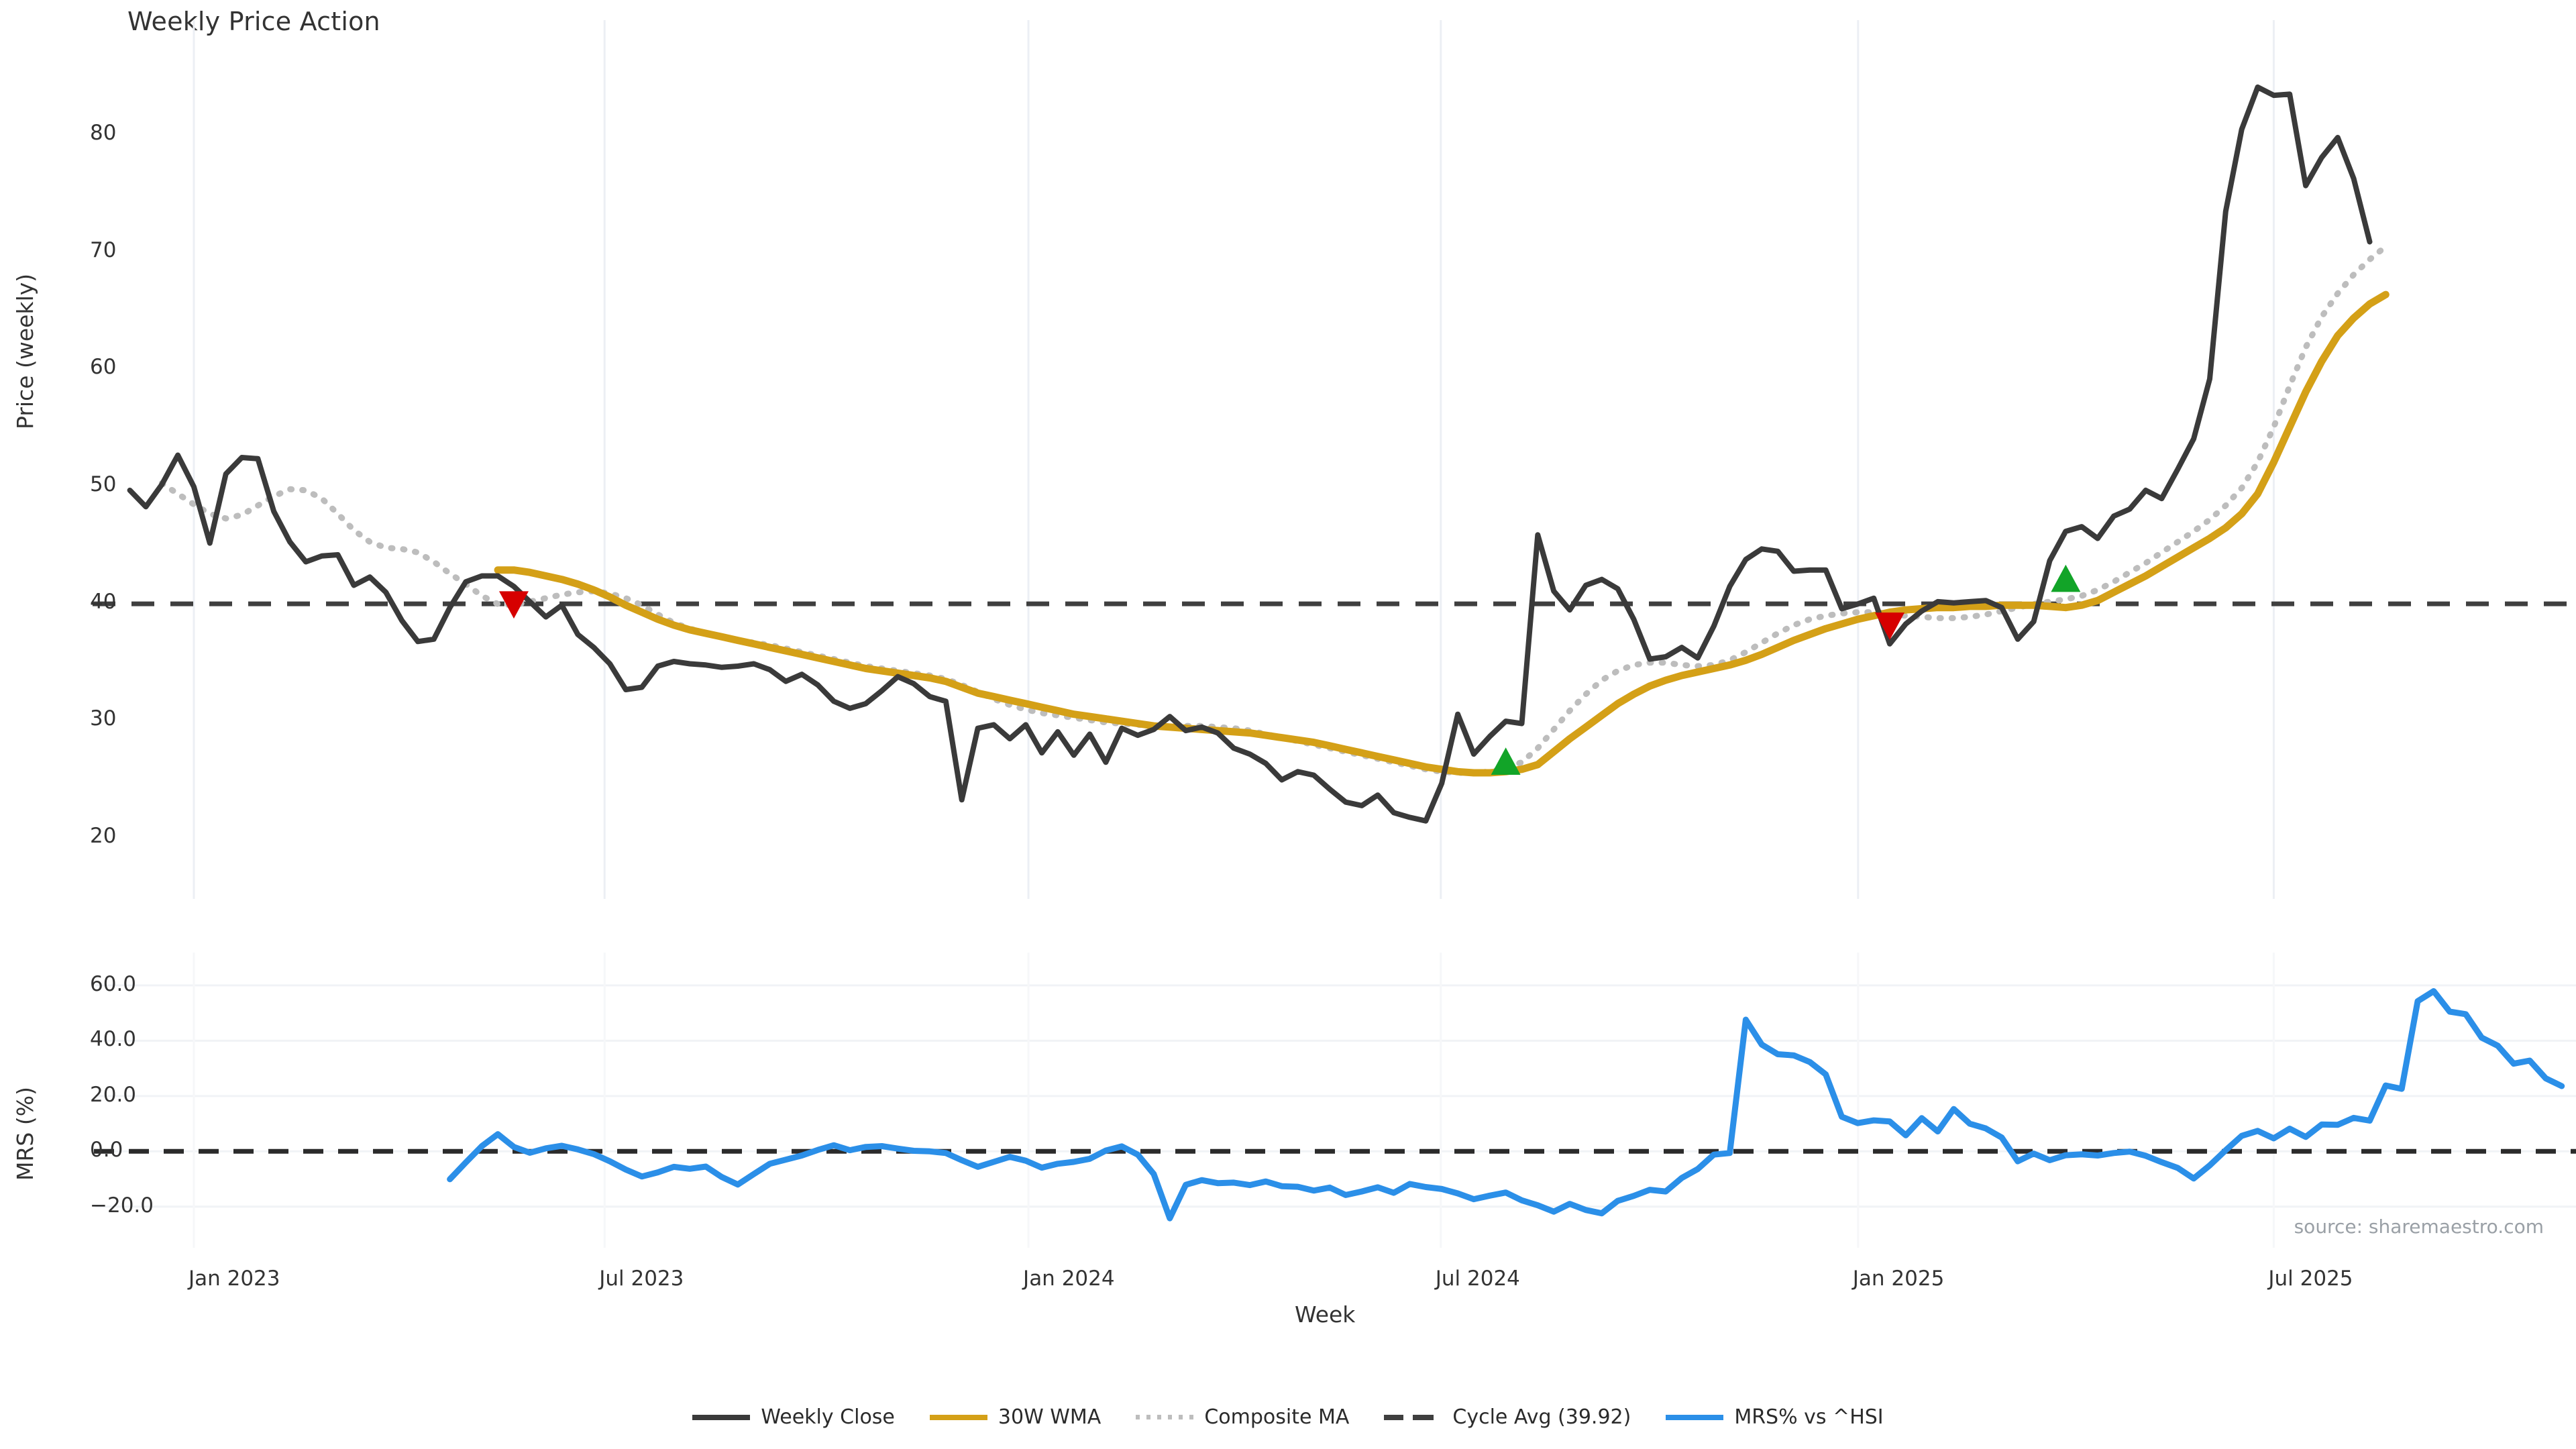 The width and height of the screenshot is (2576, 1449). What do you see at coordinates (1069, 1279) in the screenshot?
I see `x-axis-tick: Jan 2024` at bounding box center [1069, 1279].